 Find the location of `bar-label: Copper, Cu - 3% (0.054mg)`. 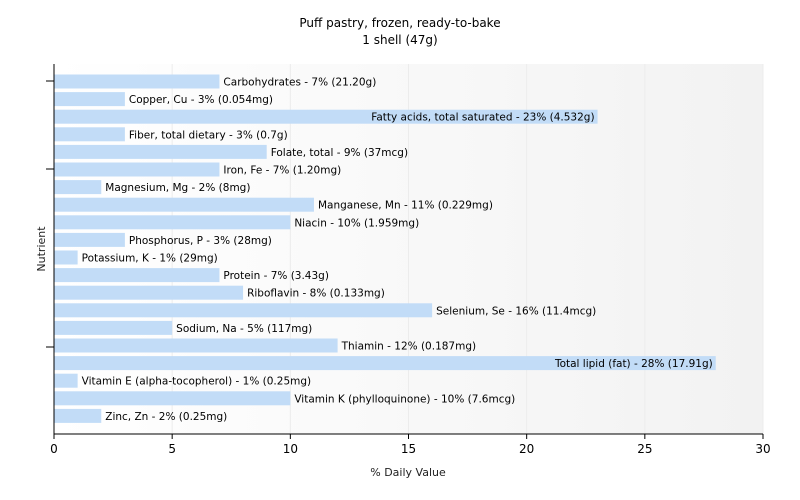

bar-label: Copper, Cu - 3% (0.054mg) is located at coordinates (201, 100).